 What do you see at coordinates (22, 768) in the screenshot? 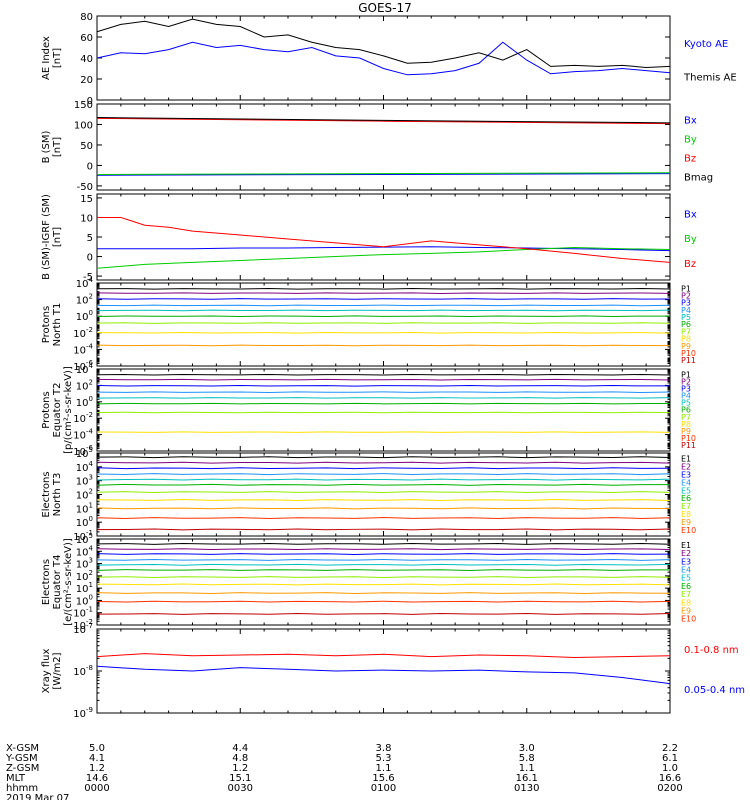
I see `x-axis-row-label: Z-GSM` at bounding box center [22, 768].